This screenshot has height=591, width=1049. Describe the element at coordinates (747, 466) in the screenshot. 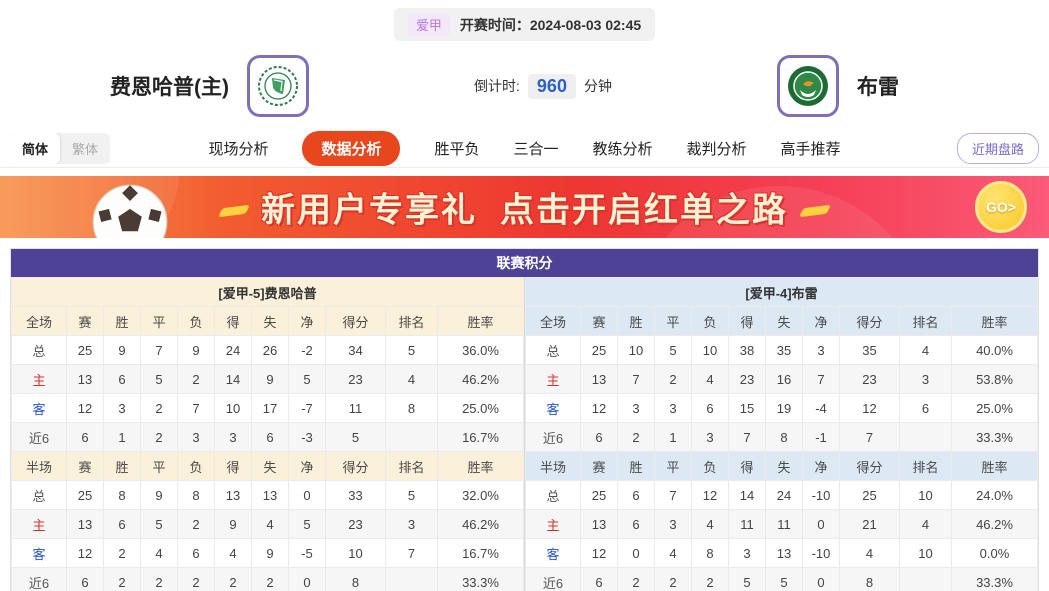

I see `column-header: 得` at that location.